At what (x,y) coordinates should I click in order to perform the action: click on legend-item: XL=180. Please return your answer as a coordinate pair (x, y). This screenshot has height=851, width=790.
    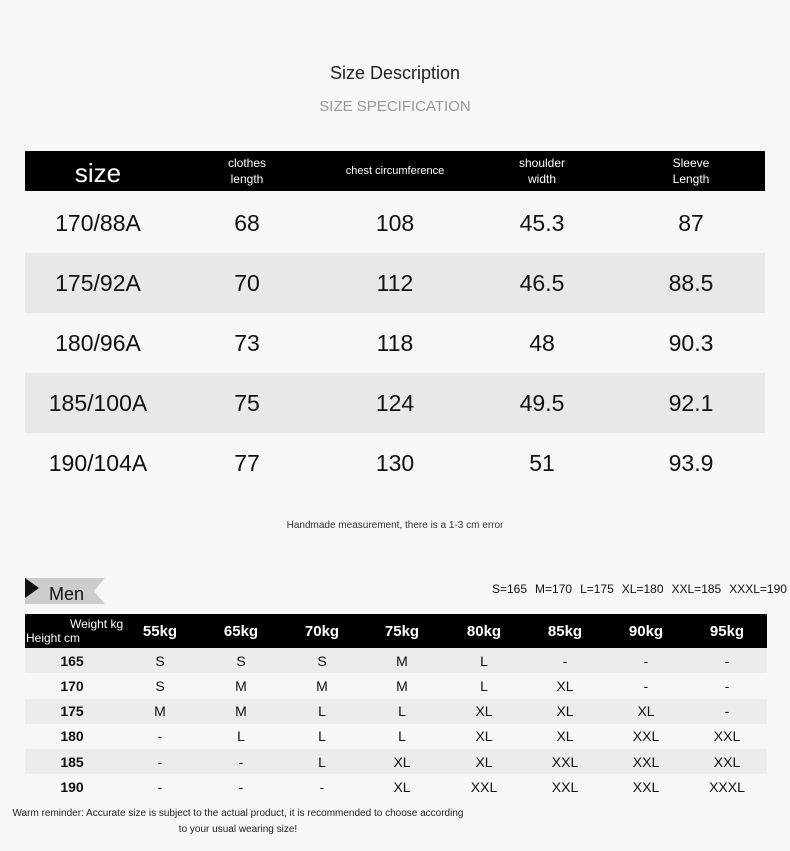
    Looking at the image, I should click on (642, 589).